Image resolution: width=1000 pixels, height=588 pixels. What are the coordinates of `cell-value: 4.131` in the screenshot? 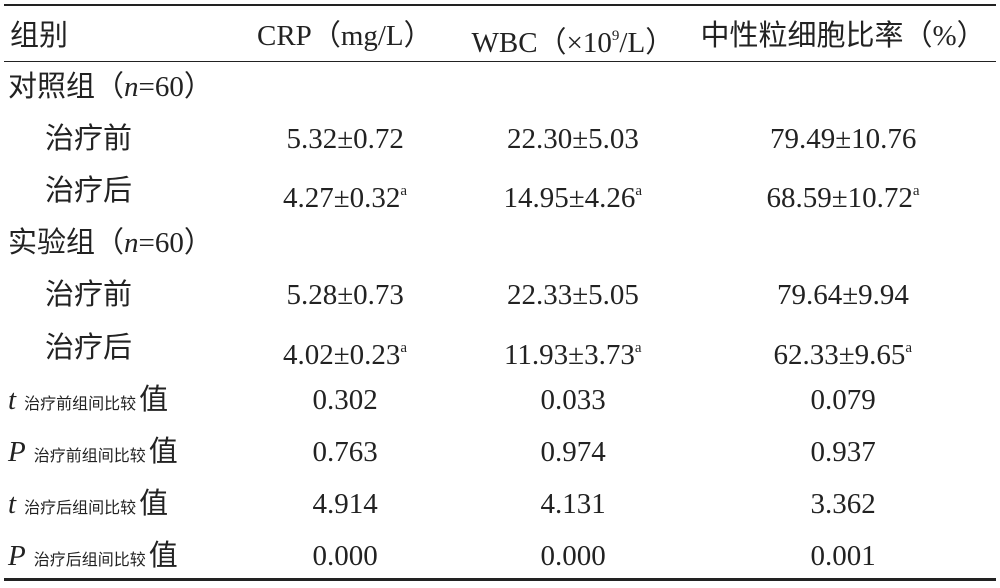 It's located at (573, 504).